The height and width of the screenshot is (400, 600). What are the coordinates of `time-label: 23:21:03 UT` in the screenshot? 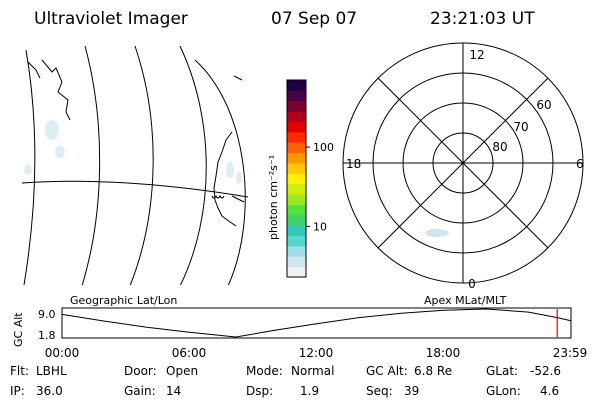 It's located at (482, 19).